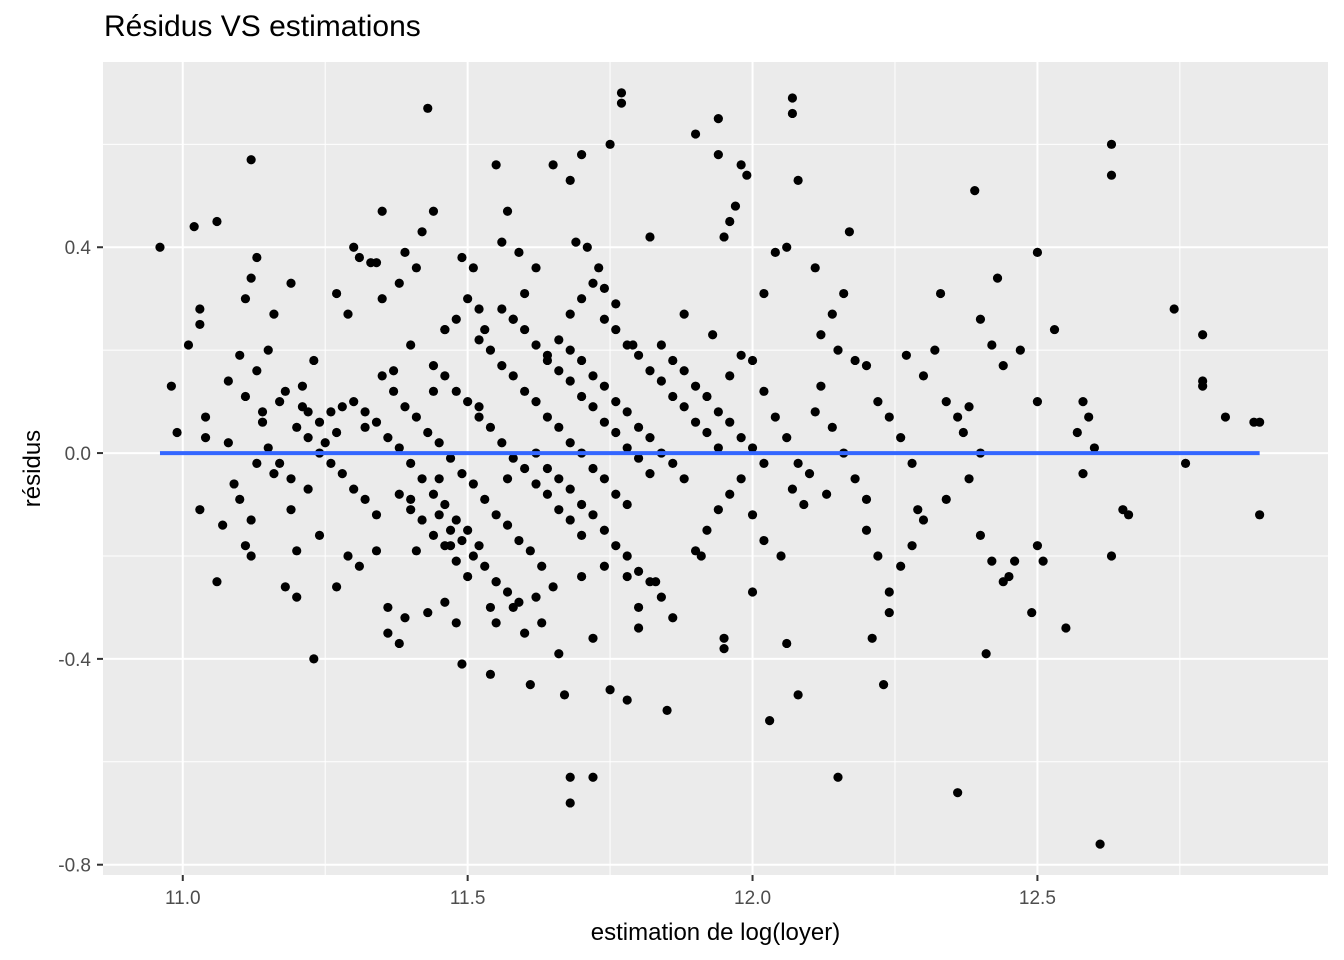 This screenshot has height=960, width=1344. I want to click on x-axis-ticks: 11.0 11.5 12.0 12.5, so click(610, 892).